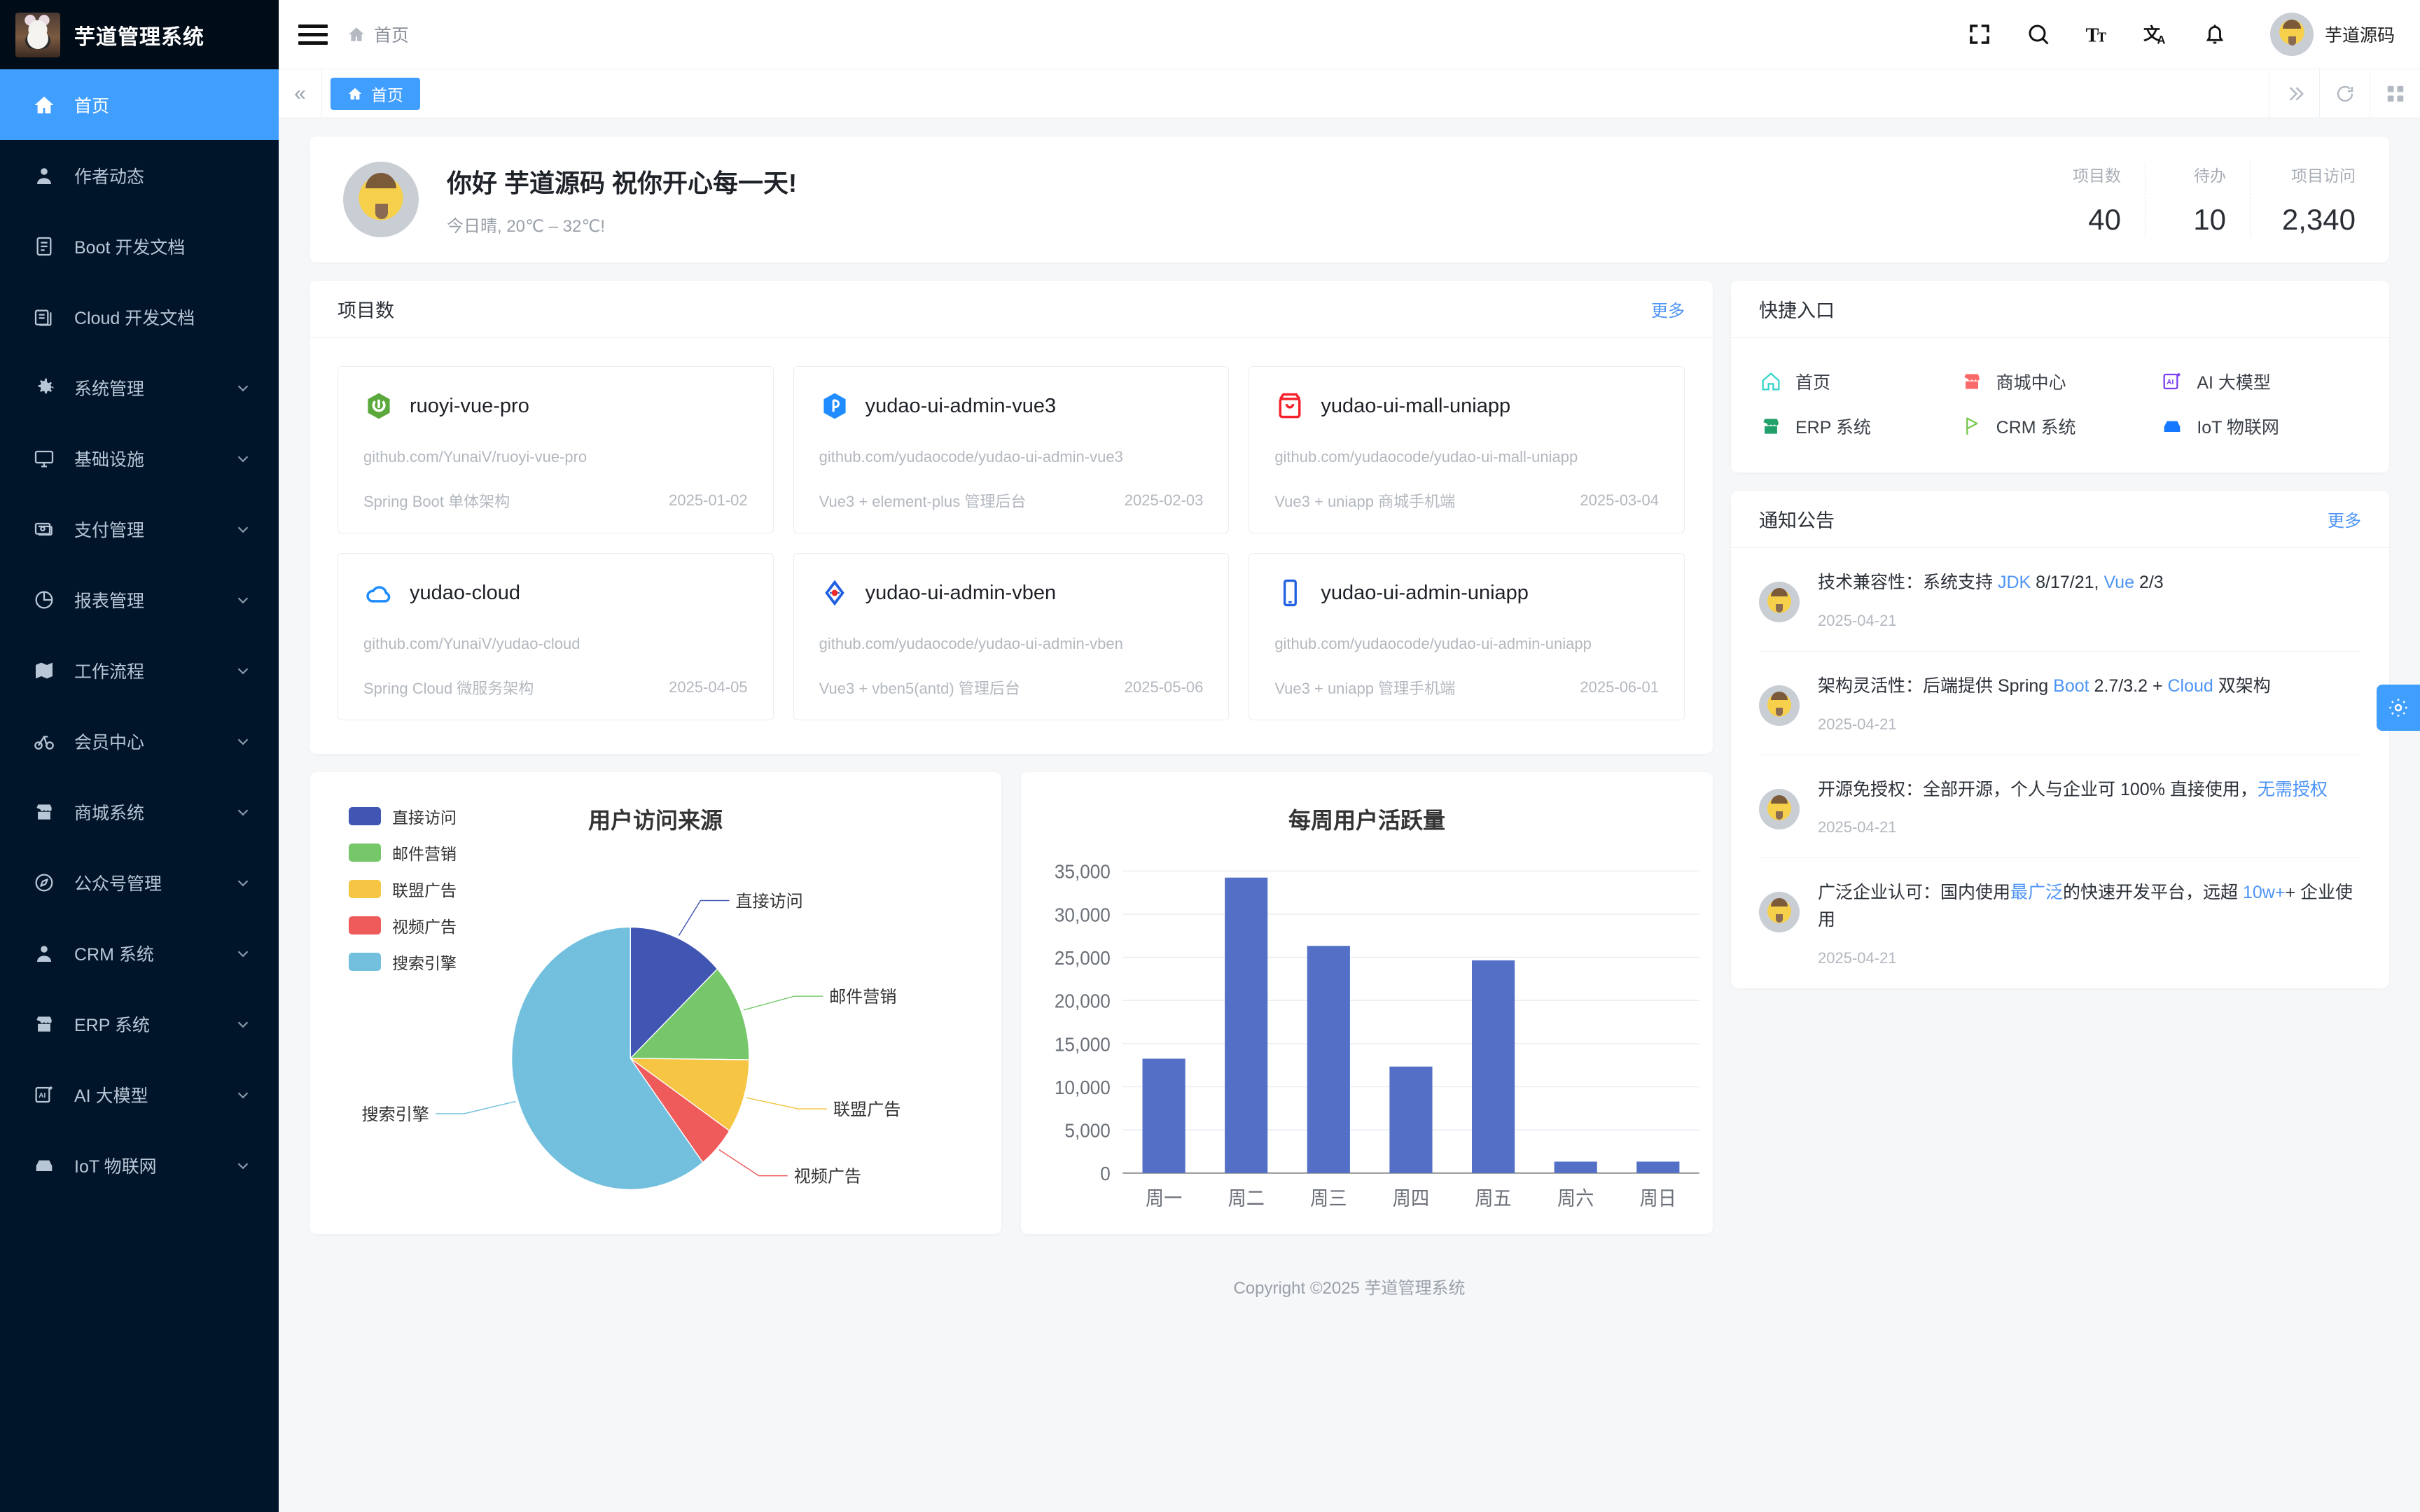  Describe the element at coordinates (139, 528) in the screenshot. I see `sidebar-item-6: 支付管理` at that location.